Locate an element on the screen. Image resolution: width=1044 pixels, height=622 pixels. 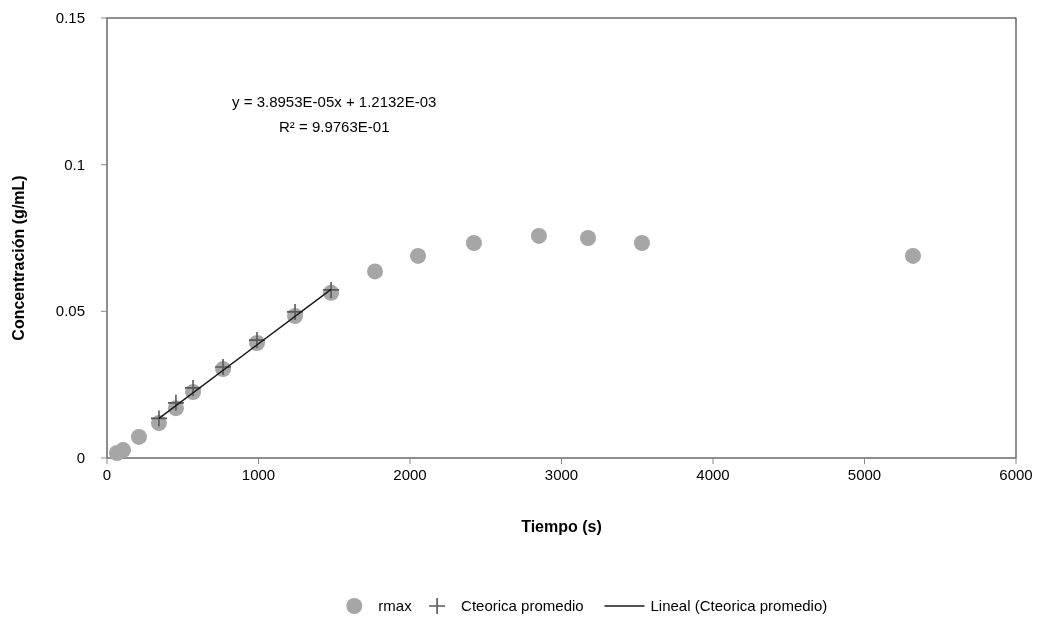
annotation: R² = 9.9763E-01 is located at coordinates (334, 126).